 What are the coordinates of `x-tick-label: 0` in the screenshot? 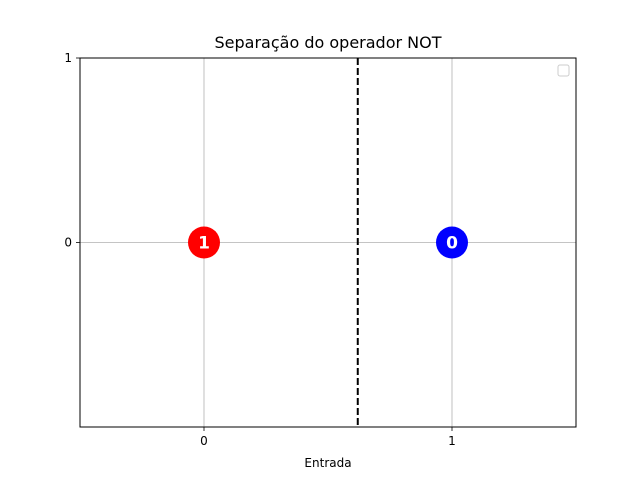 It's located at (204, 441).